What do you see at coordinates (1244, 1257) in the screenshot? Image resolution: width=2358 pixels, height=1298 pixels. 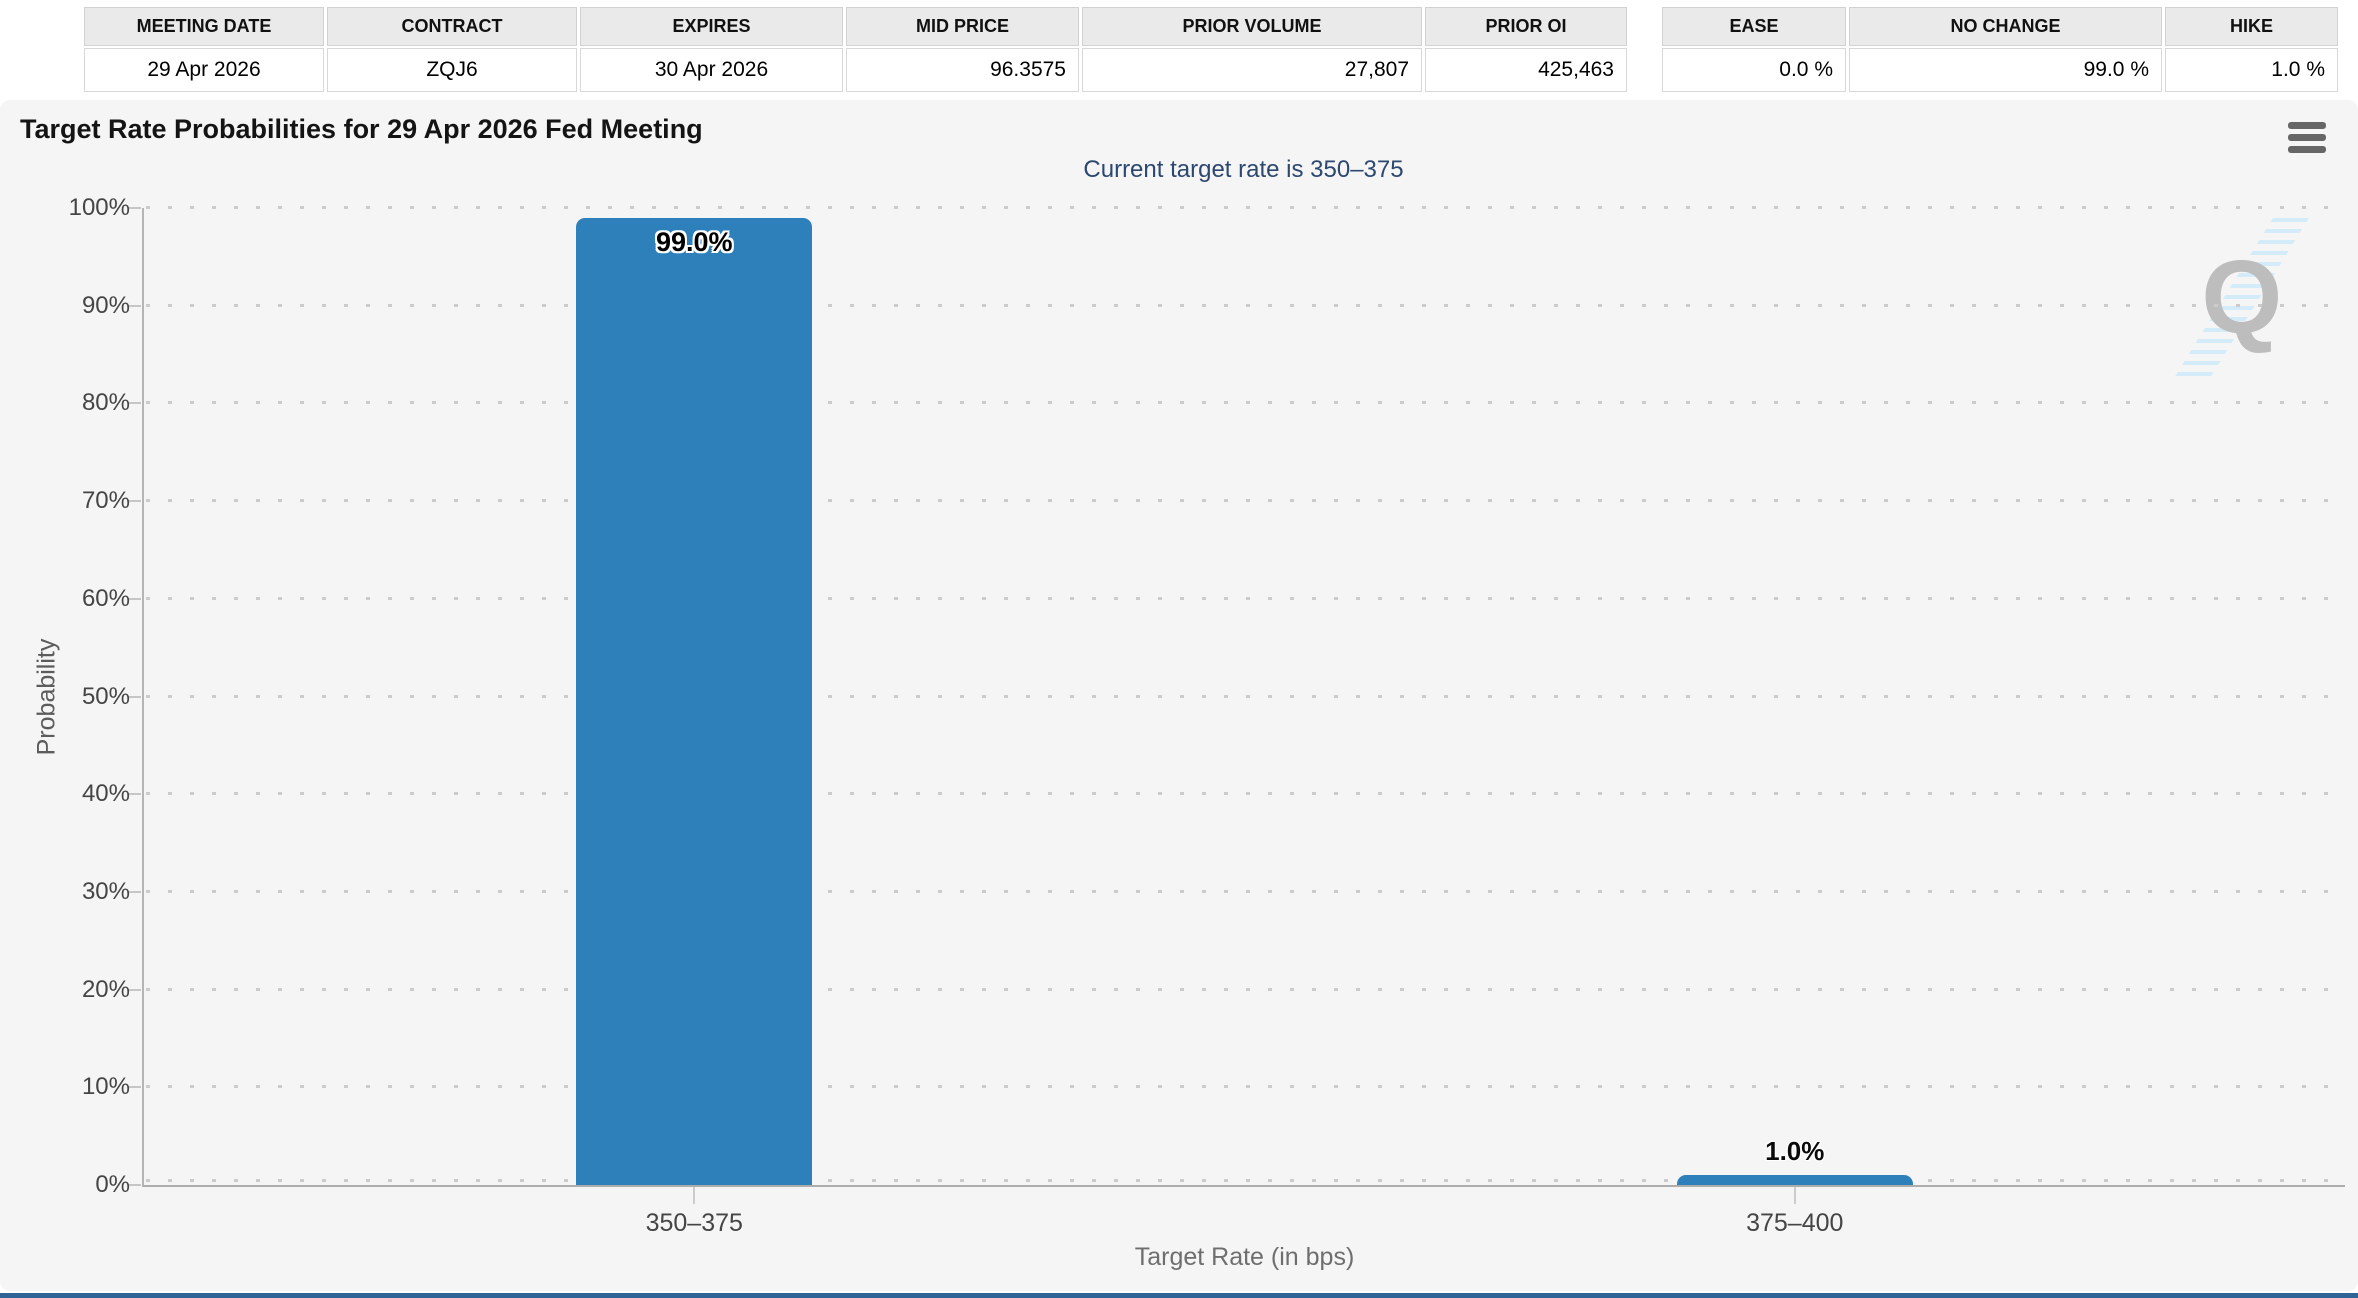 I see `x-axis-title: Target Rate (in bps)` at bounding box center [1244, 1257].